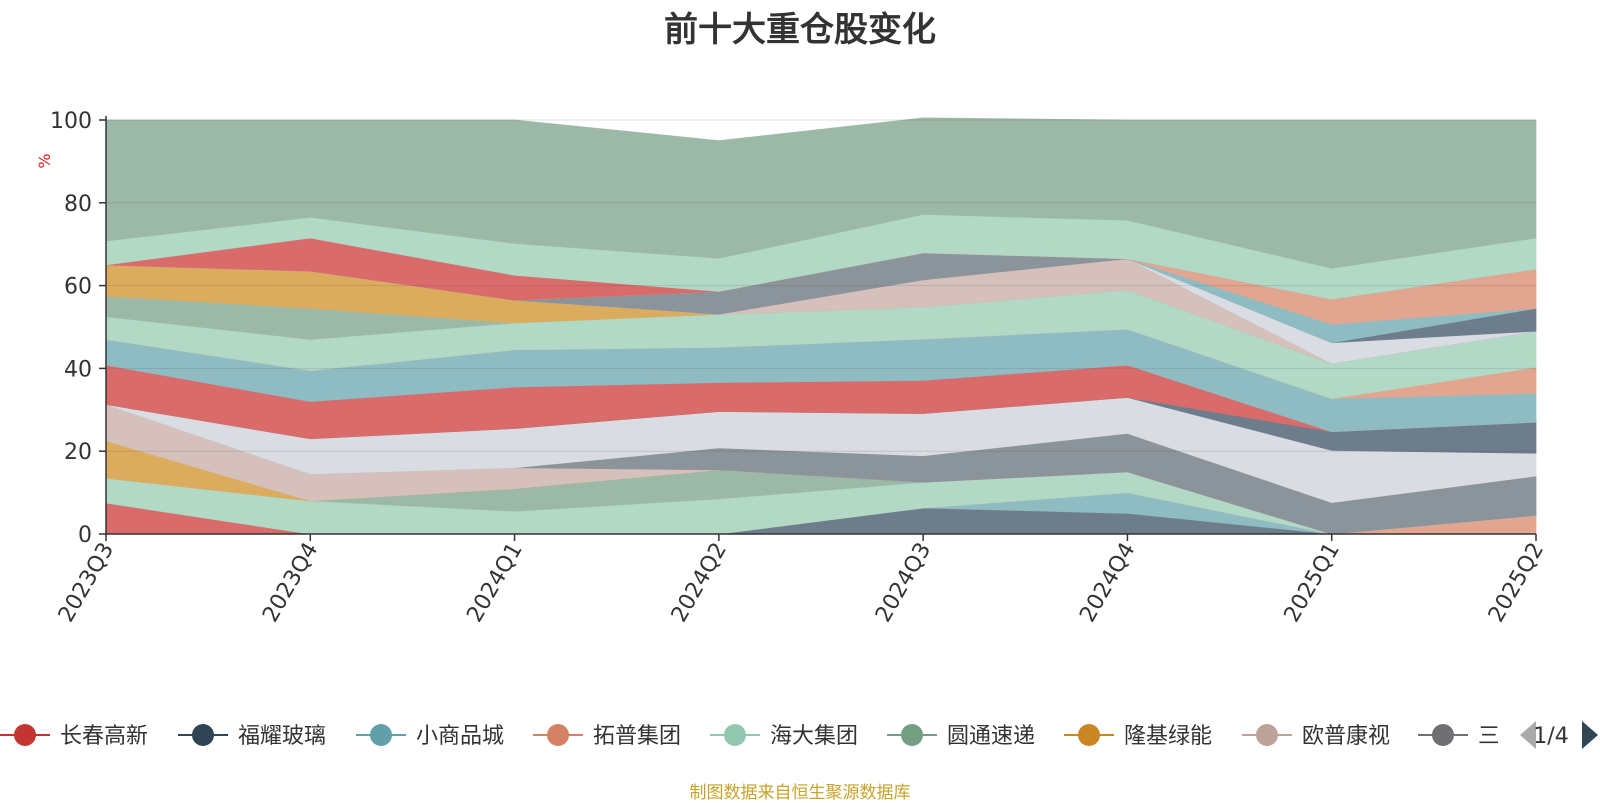  I want to click on legend: 长春高新 福耀玻璃 小商品城 拓普集团 海大集团 圆通速递 隆基绿能 欧普康视 三一重工1/4, so click(799, 735).